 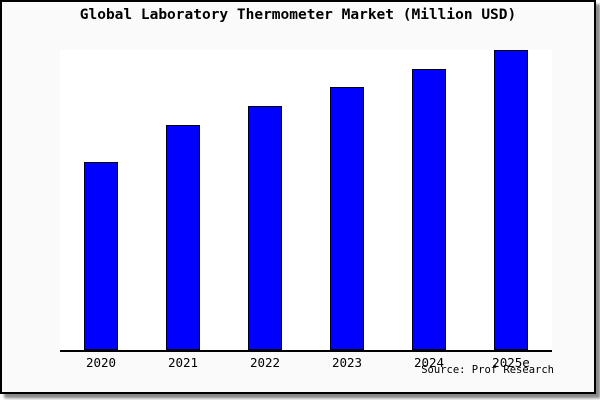 I want to click on bar-slot-2022, so click(x=265, y=200).